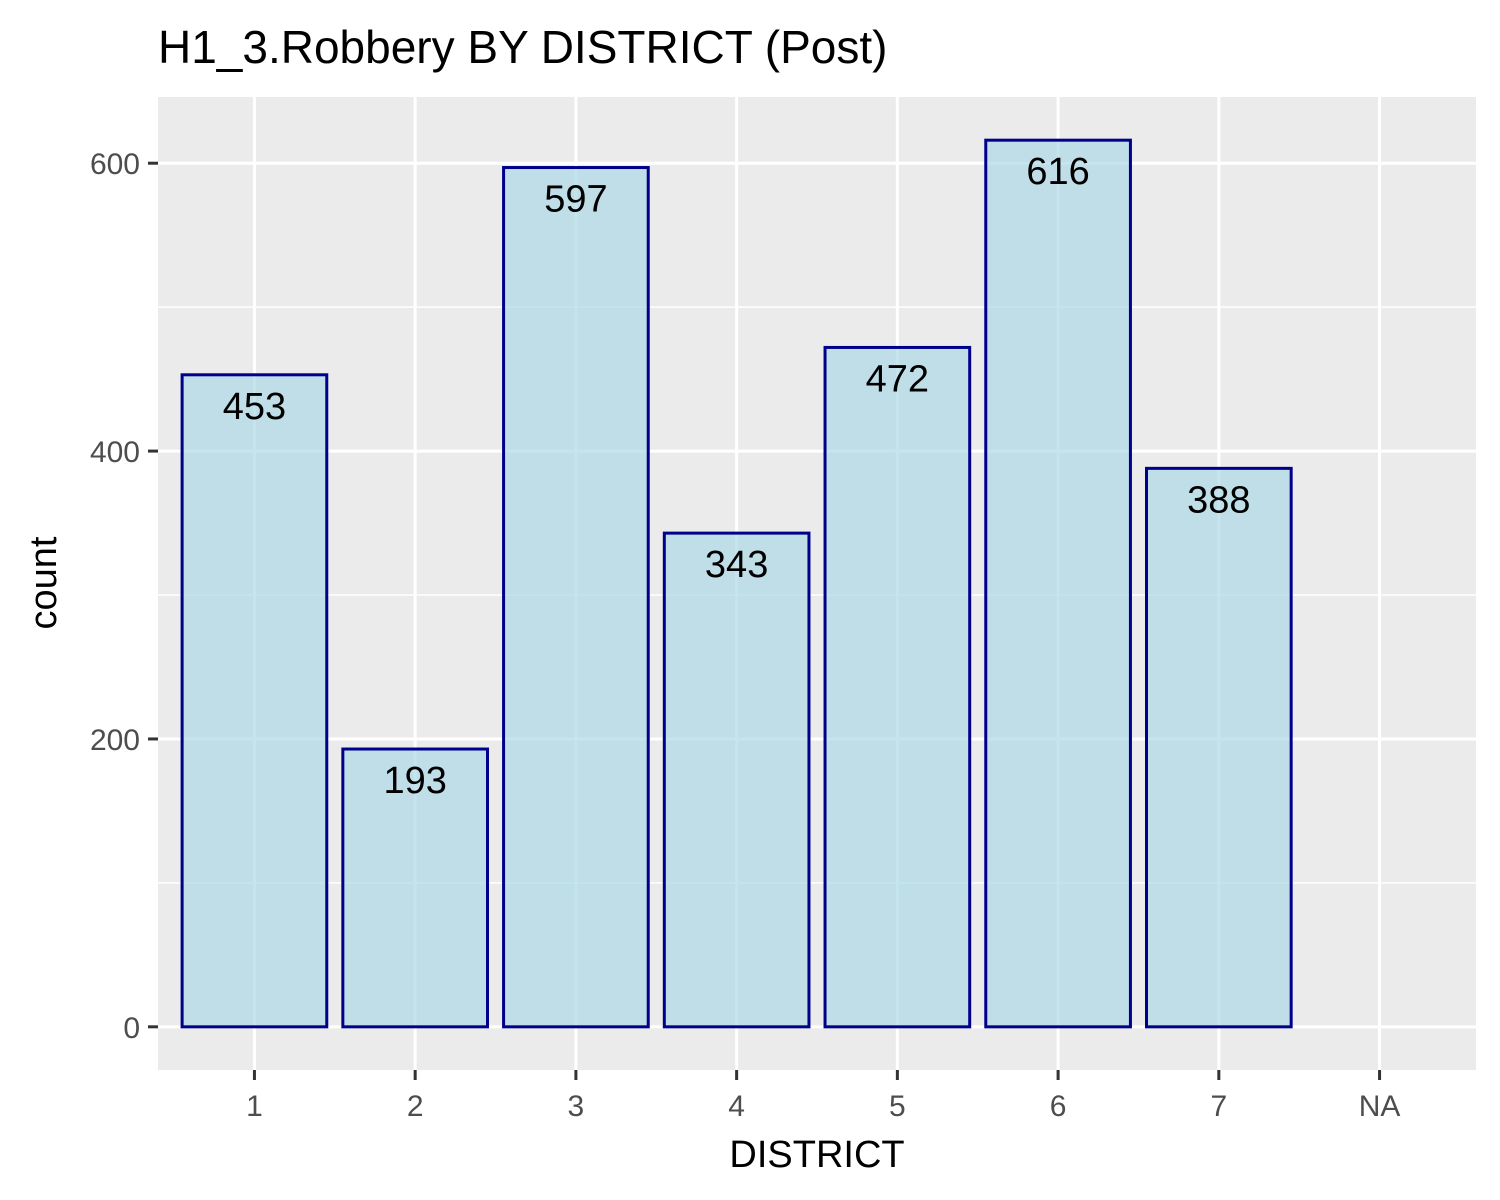  What do you see at coordinates (1058, 1106) in the screenshot?
I see `x-tick-label: 6` at bounding box center [1058, 1106].